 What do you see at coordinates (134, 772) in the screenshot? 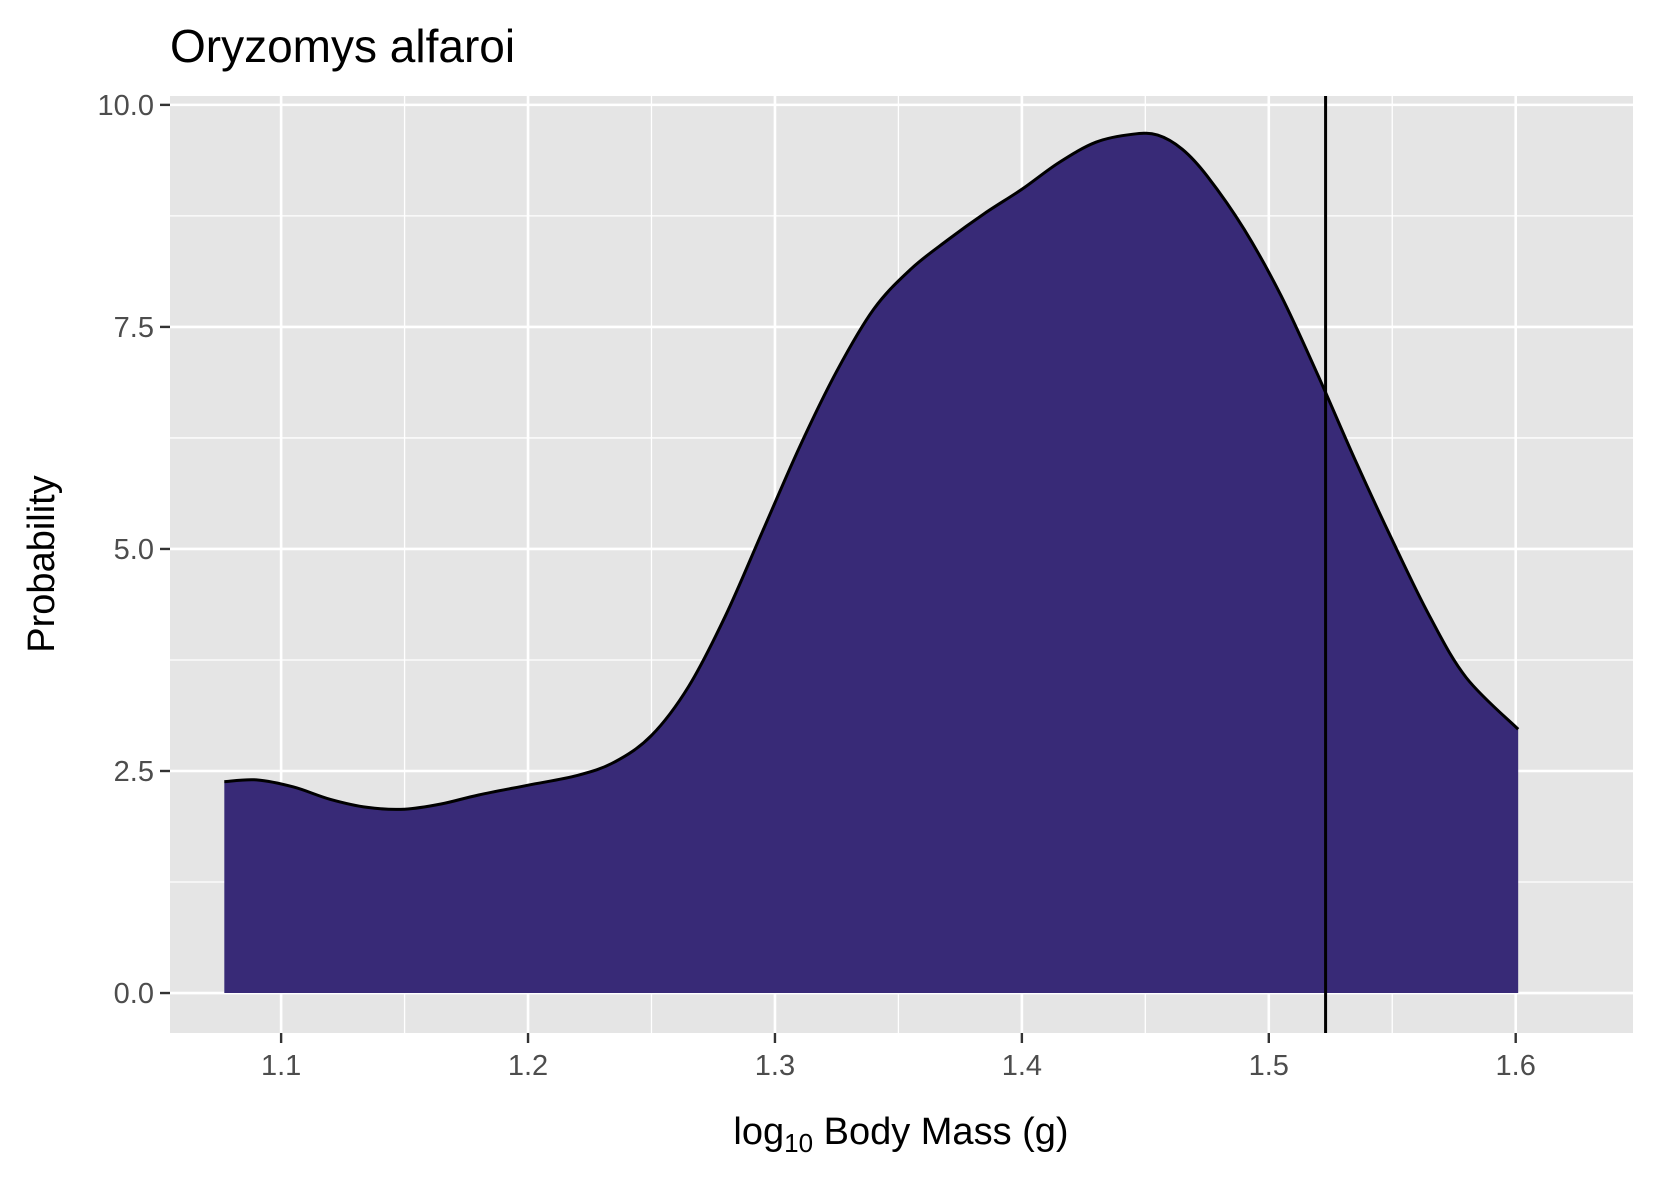
I see `y-tick-label: 2.5` at bounding box center [134, 772].